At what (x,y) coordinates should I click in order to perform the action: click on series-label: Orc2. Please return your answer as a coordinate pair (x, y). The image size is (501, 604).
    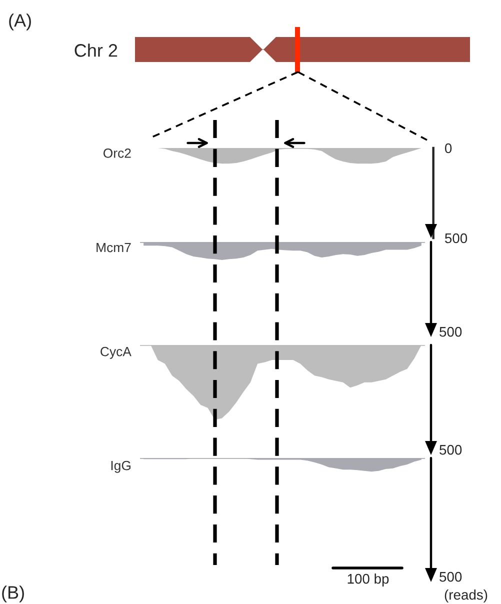
    Looking at the image, I should click on (117, 153).